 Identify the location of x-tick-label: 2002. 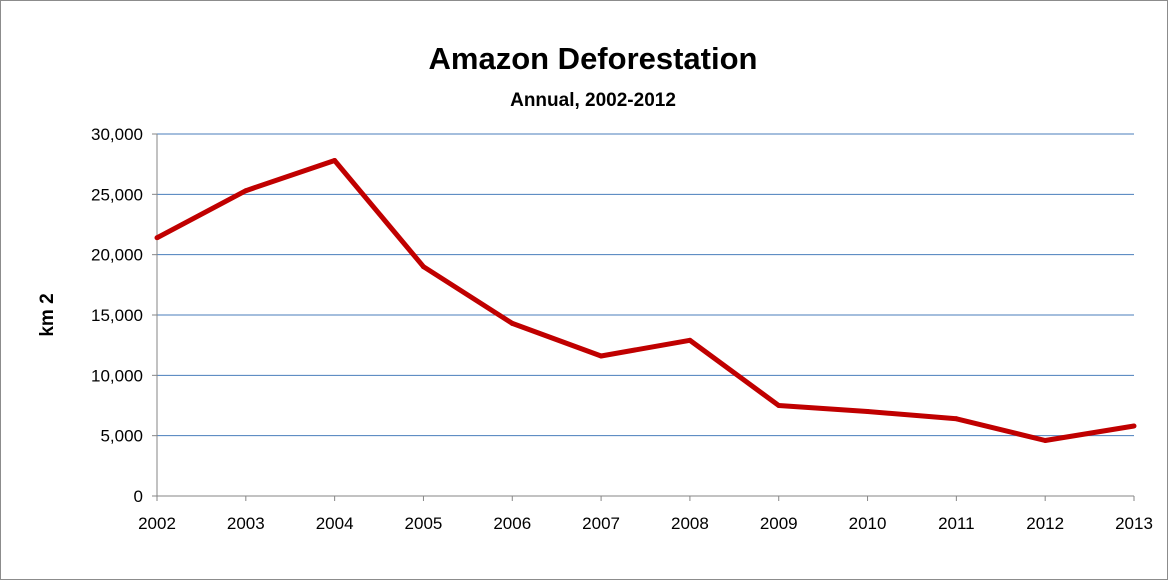
(157, 523).